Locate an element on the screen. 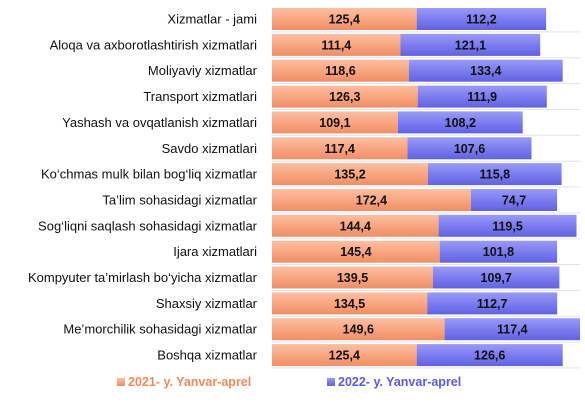  value-label-2021: 109,1 is located at coordinates (334, 123).